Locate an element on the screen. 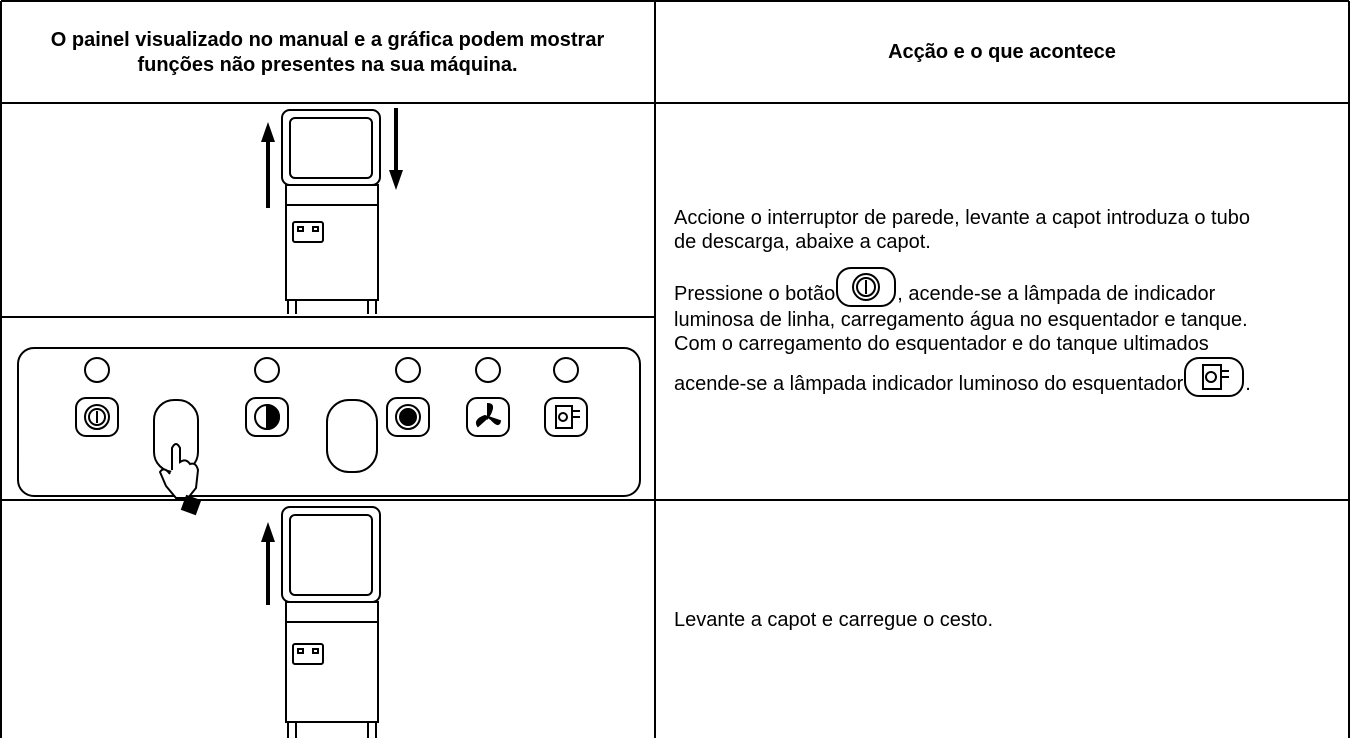 Image resolution: width=1350 pixels, height=738 pixels. heater-icon is located at coordinates (1214, 377).